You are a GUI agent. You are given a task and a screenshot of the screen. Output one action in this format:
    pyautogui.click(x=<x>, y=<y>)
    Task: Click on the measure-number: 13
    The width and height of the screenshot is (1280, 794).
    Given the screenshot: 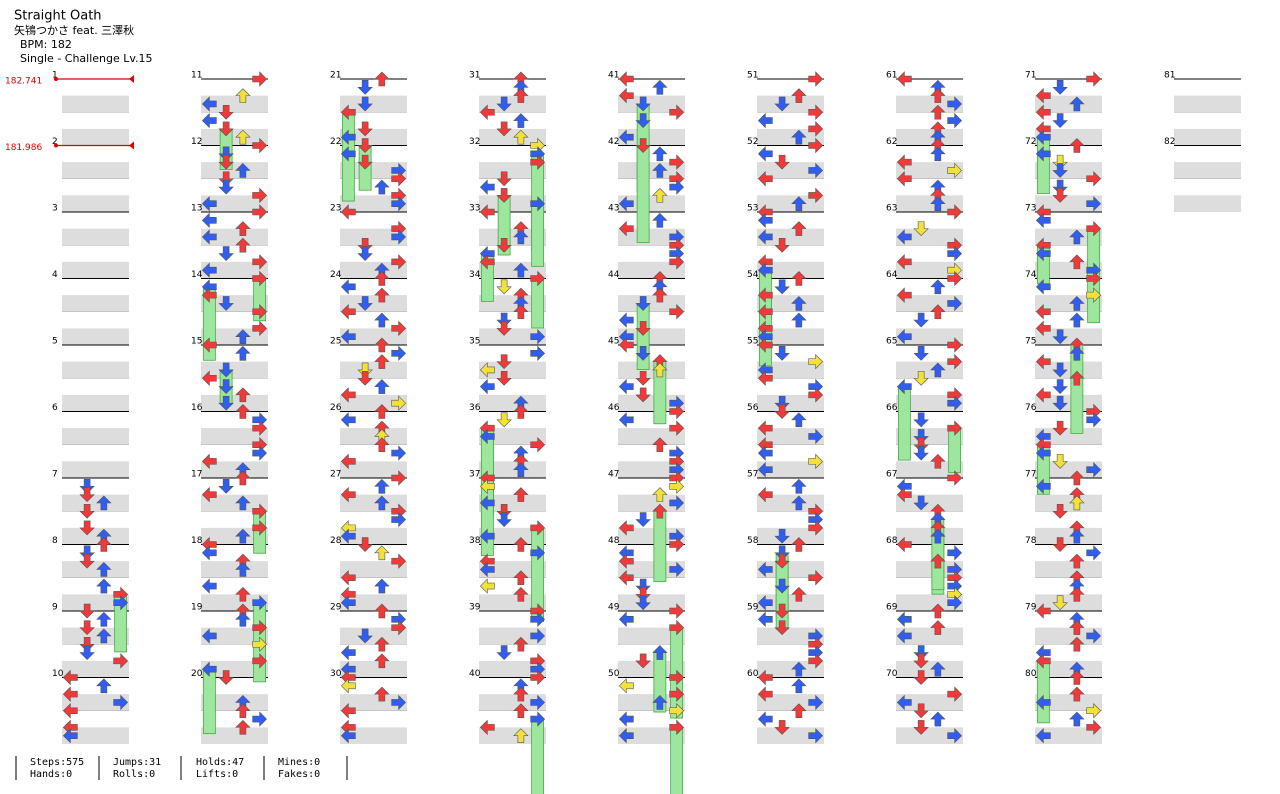 What is the action you would take?
    pyautogui.click(x=196, y=209)
    